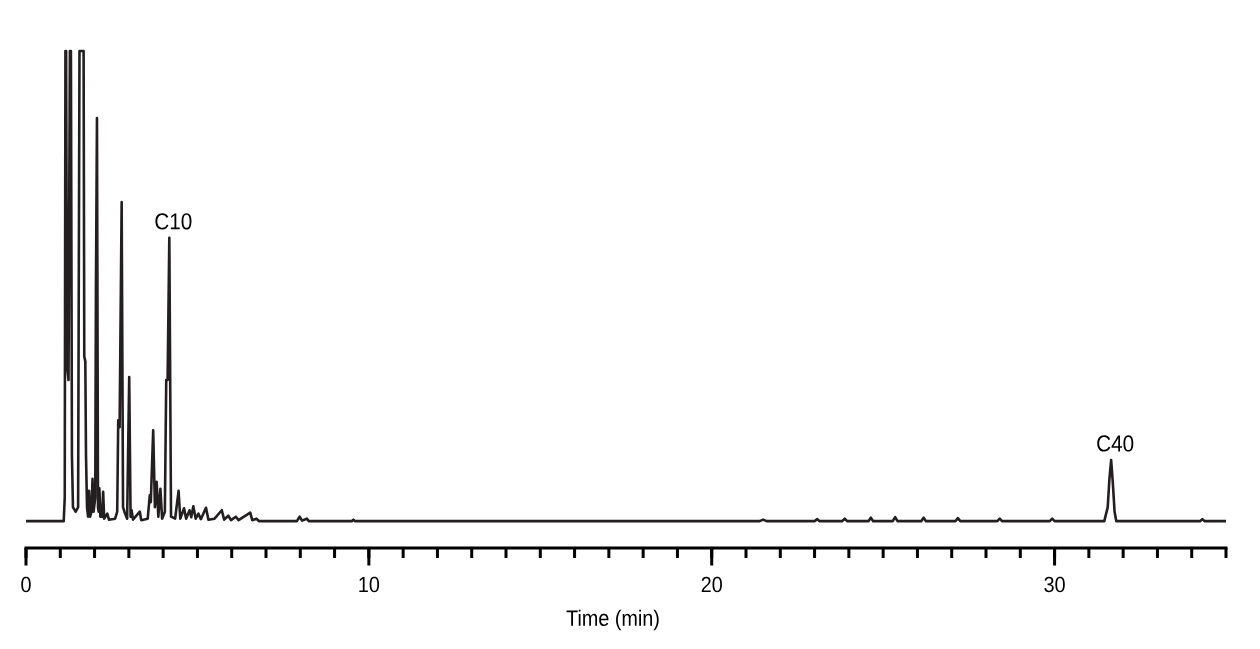  What do you see at coordinates (612, 620) in the screenshot?
I see `x-axis-title: Time (min)` at bounding box center [612, 620].